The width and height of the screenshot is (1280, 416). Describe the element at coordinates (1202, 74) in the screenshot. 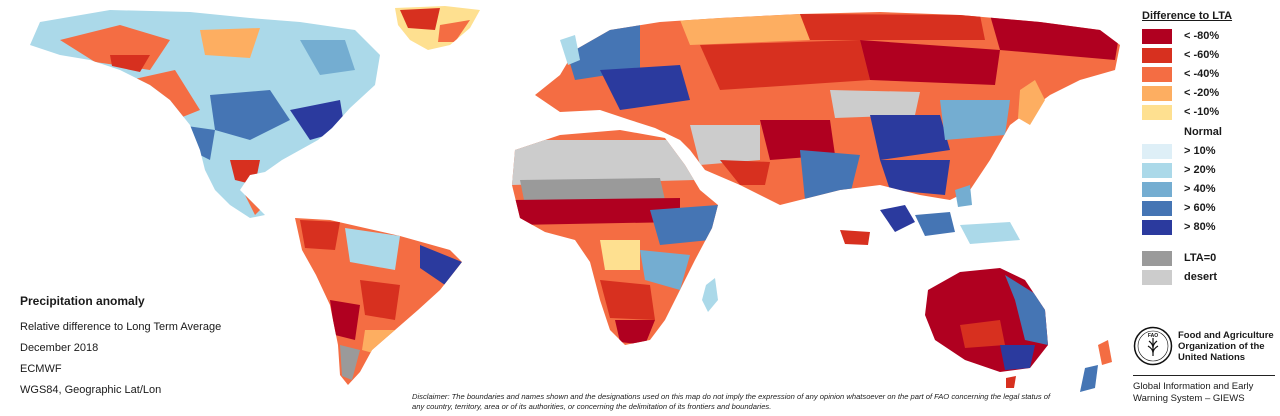

I see `legend-dry-label: < -40%` at that location.